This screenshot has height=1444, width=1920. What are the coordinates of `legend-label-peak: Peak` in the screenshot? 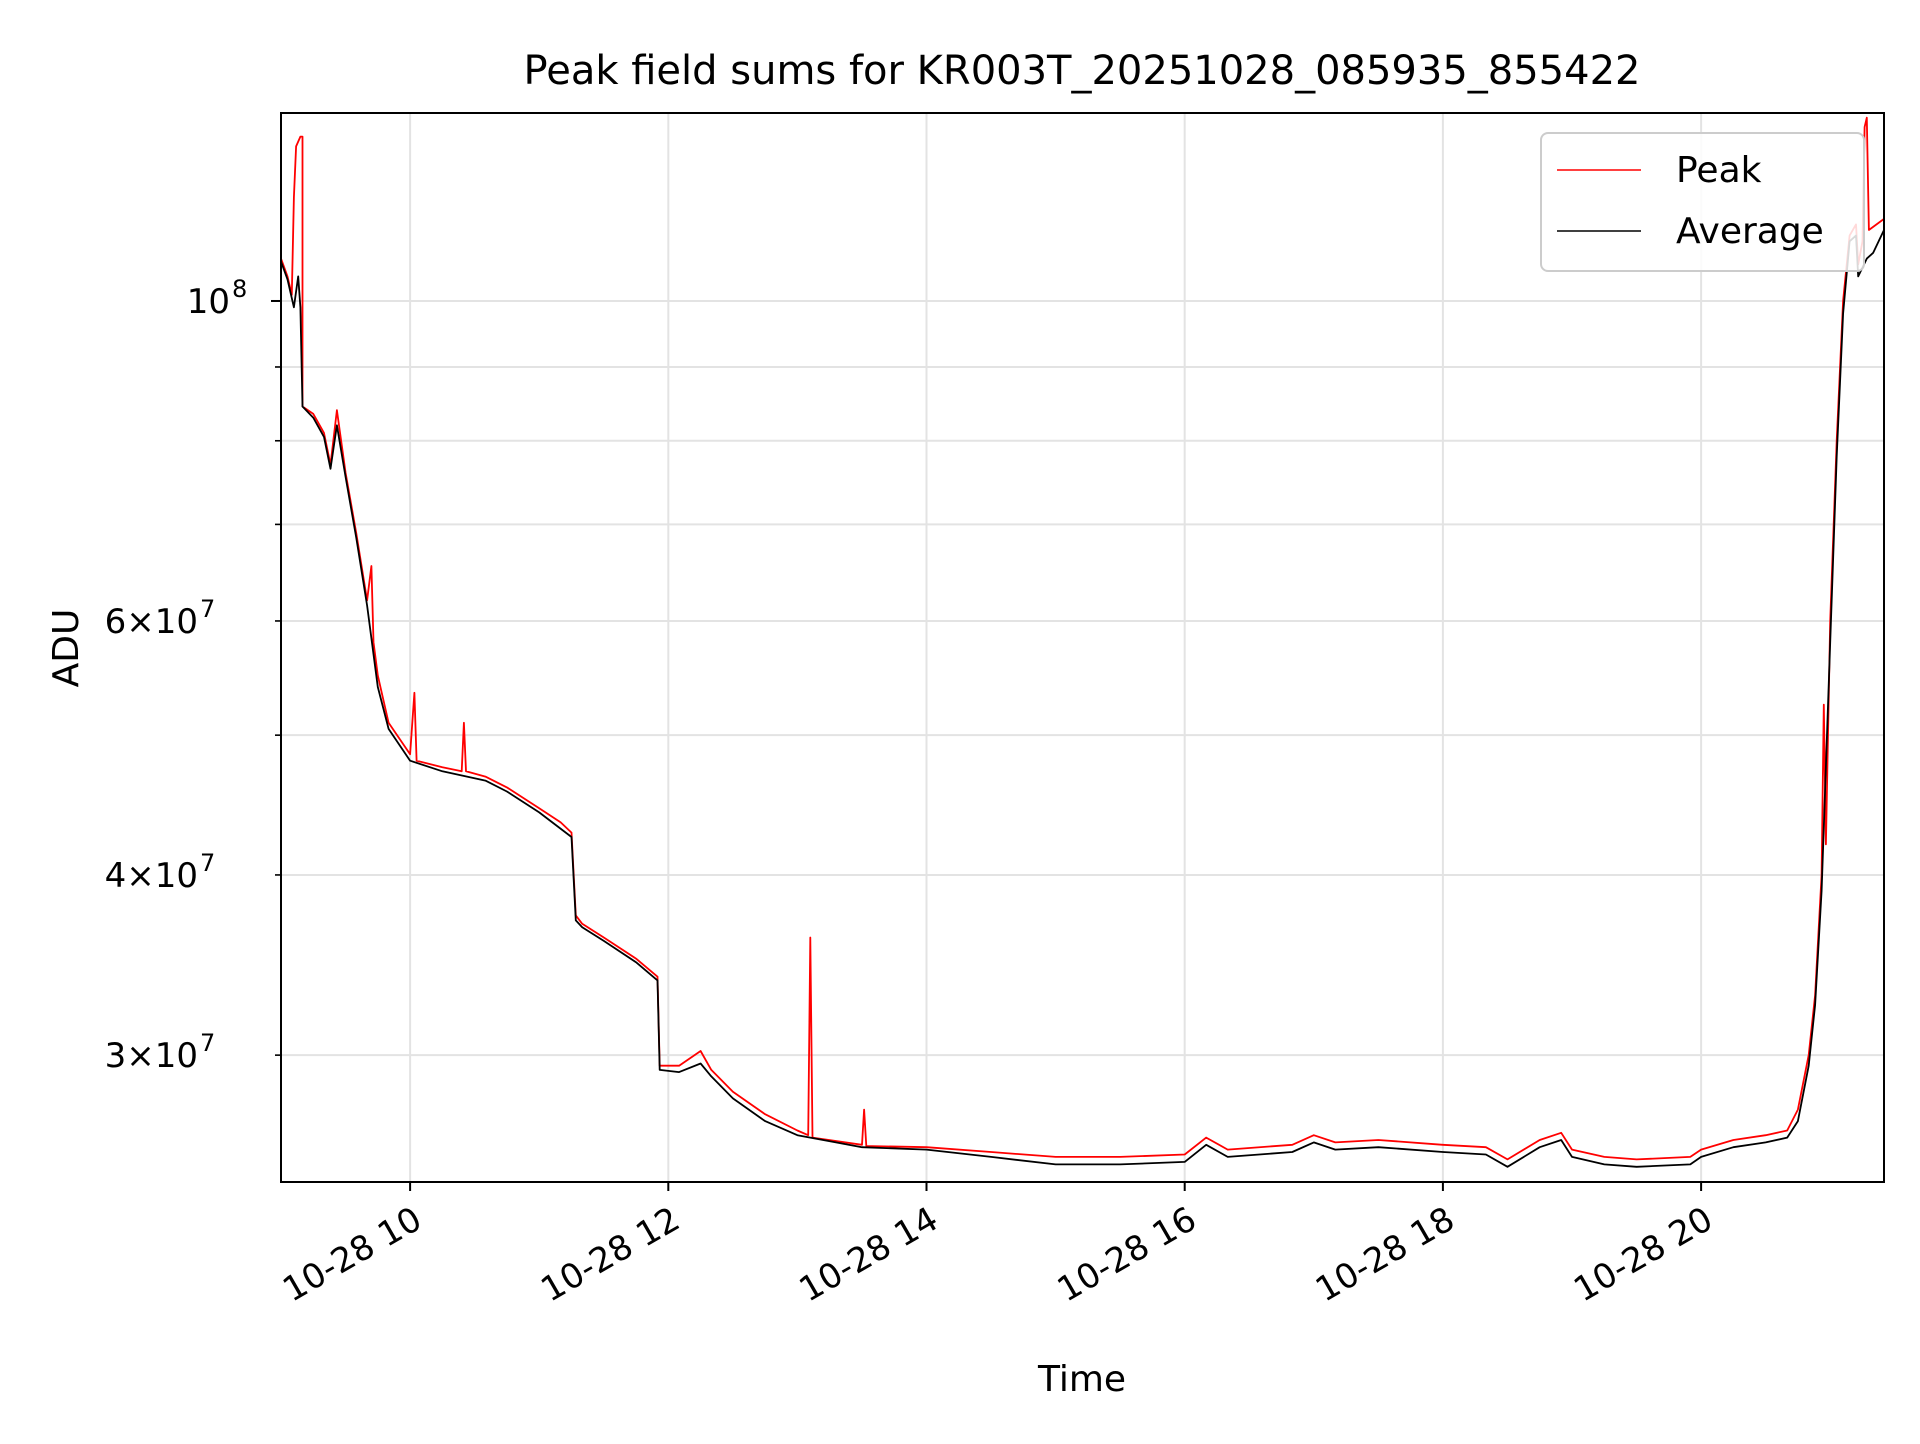 It's located at (1719, 170).